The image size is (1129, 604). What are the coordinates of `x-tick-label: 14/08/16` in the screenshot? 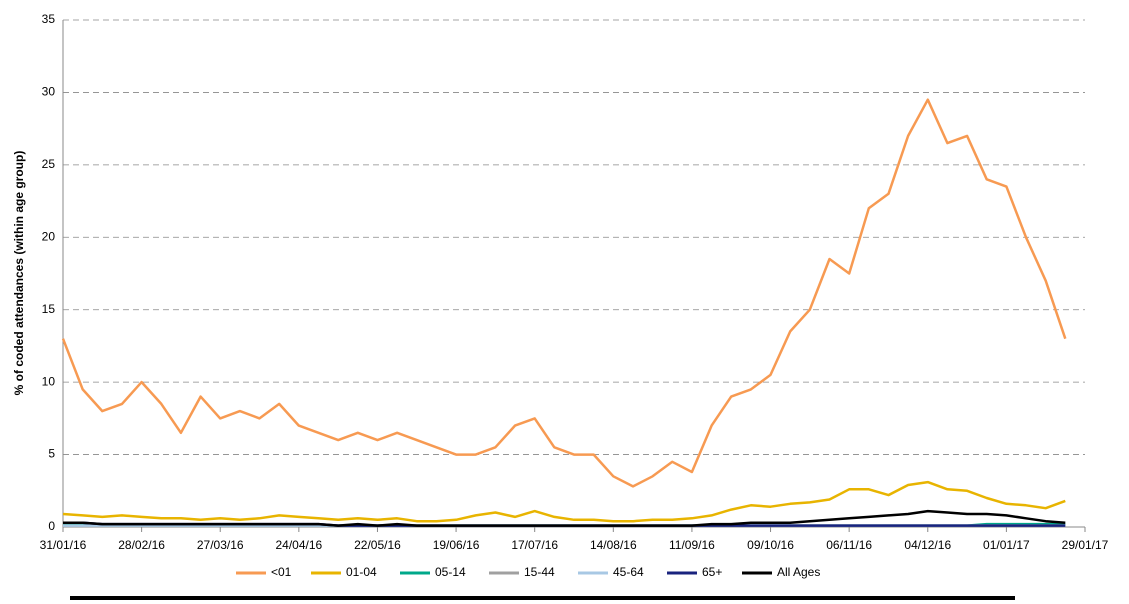 It's located at (613, 545).